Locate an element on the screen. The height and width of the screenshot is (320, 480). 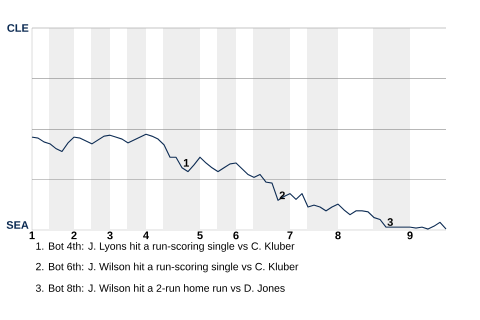
text: CLE is located at coordinates (17, 28).